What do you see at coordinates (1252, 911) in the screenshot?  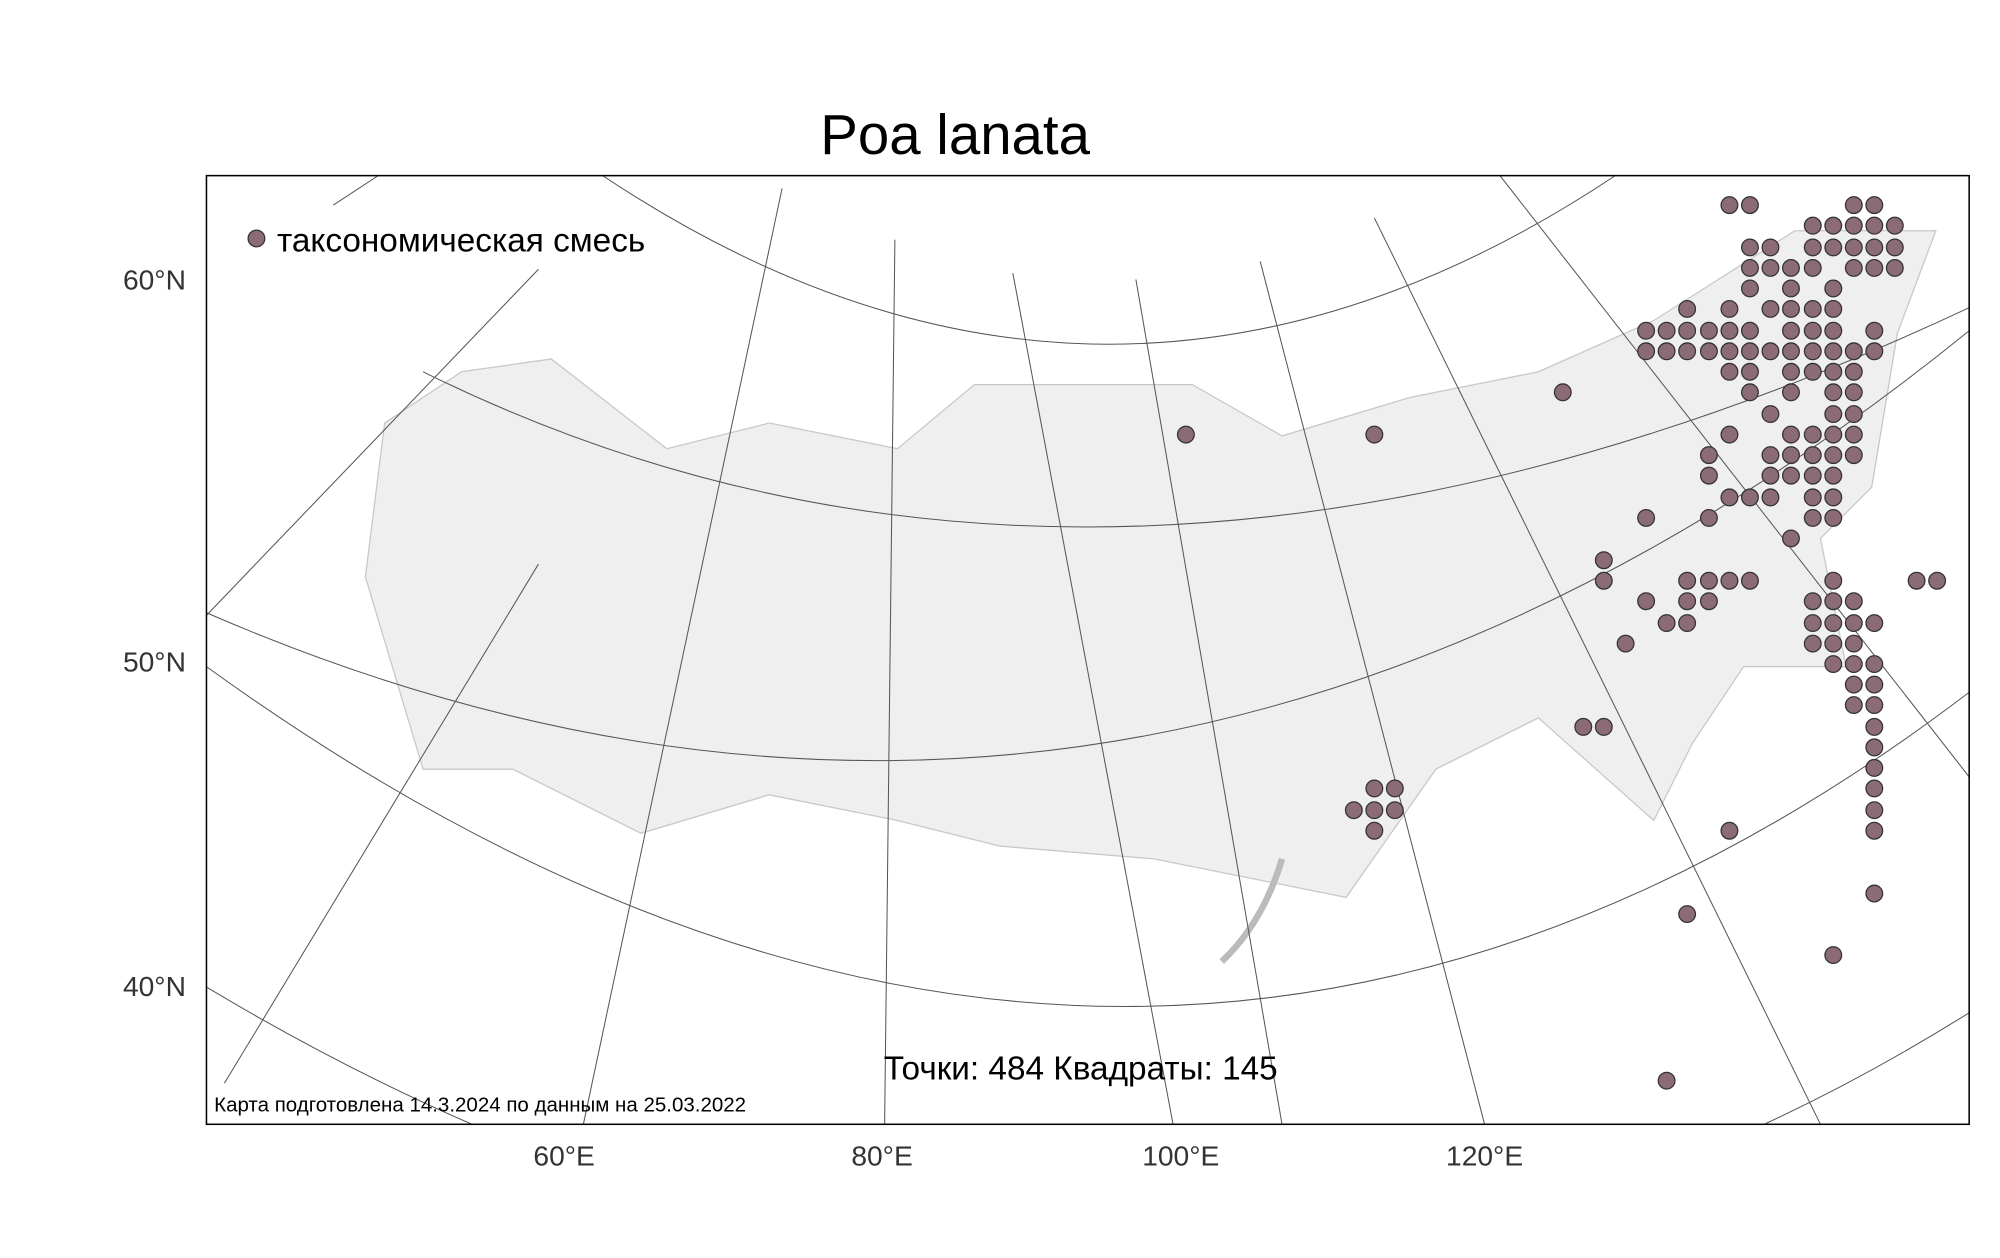 I see `lake-baikal` at bounding box center [1252, 911].